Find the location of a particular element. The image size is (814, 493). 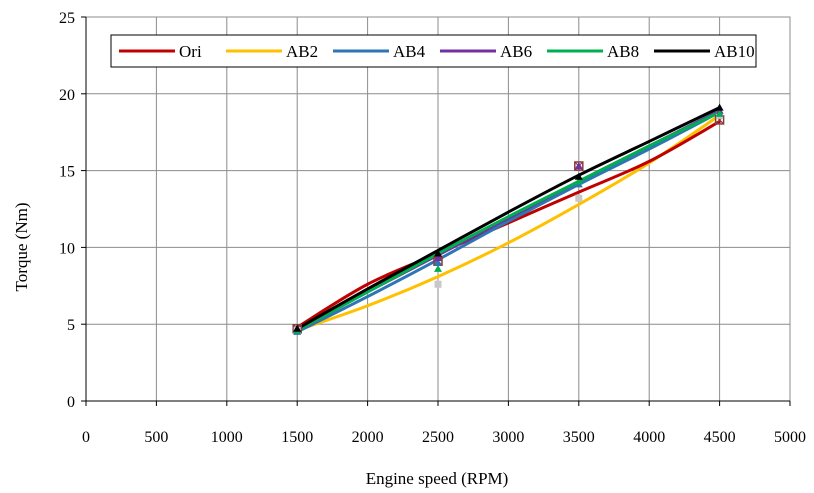

y-axis-label: Torque (Nm) is located at coordinates (21, 247).